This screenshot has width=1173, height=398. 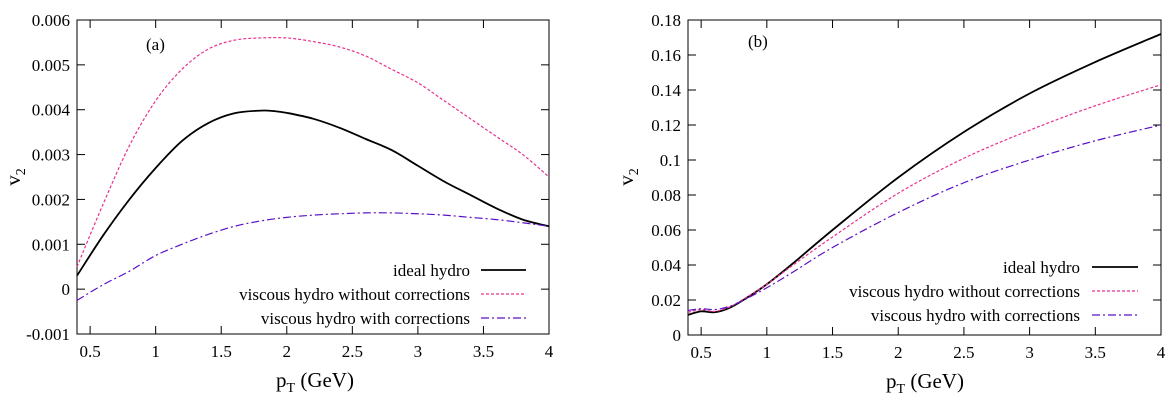 What do you see at coordinates (666, 55) in the screenshot?
I see `y-tick-label: 0.16` at bounding box center [666, 55].